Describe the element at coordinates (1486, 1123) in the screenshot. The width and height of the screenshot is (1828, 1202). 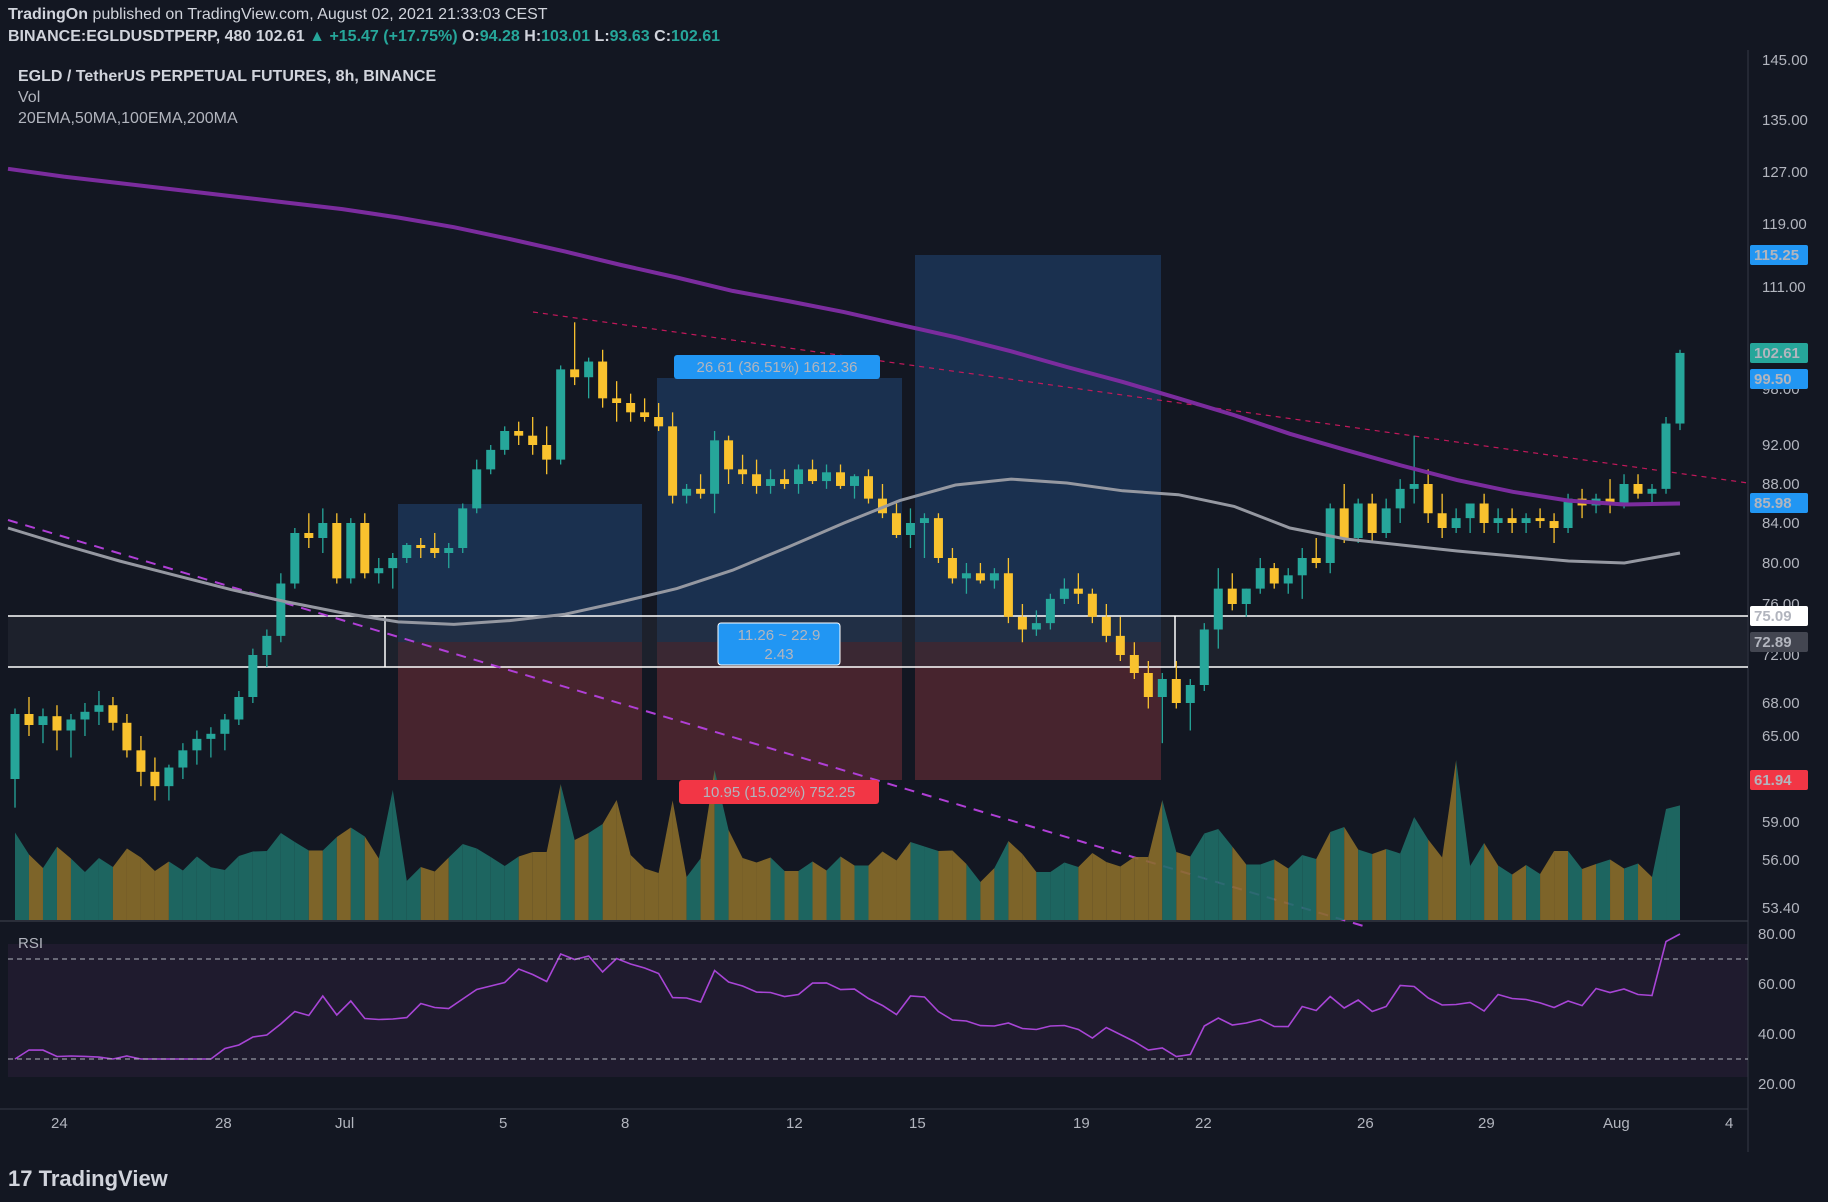
I see `time-tick-label: 29` at that location.